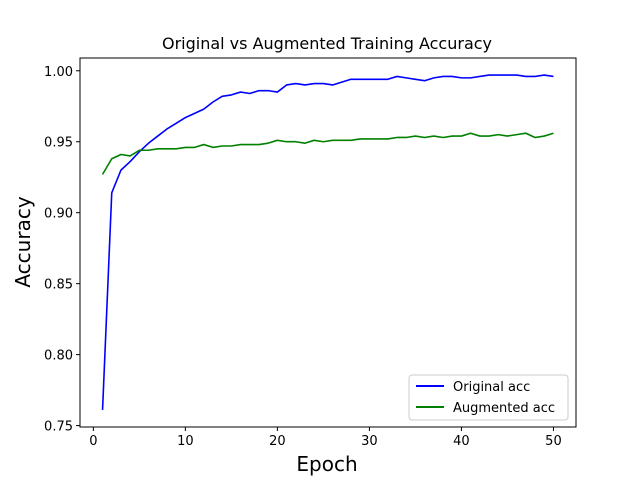 The height and width of the screenshot is (480, 640). I want to click on y-tick-label: 0.80, so click(58, 356).